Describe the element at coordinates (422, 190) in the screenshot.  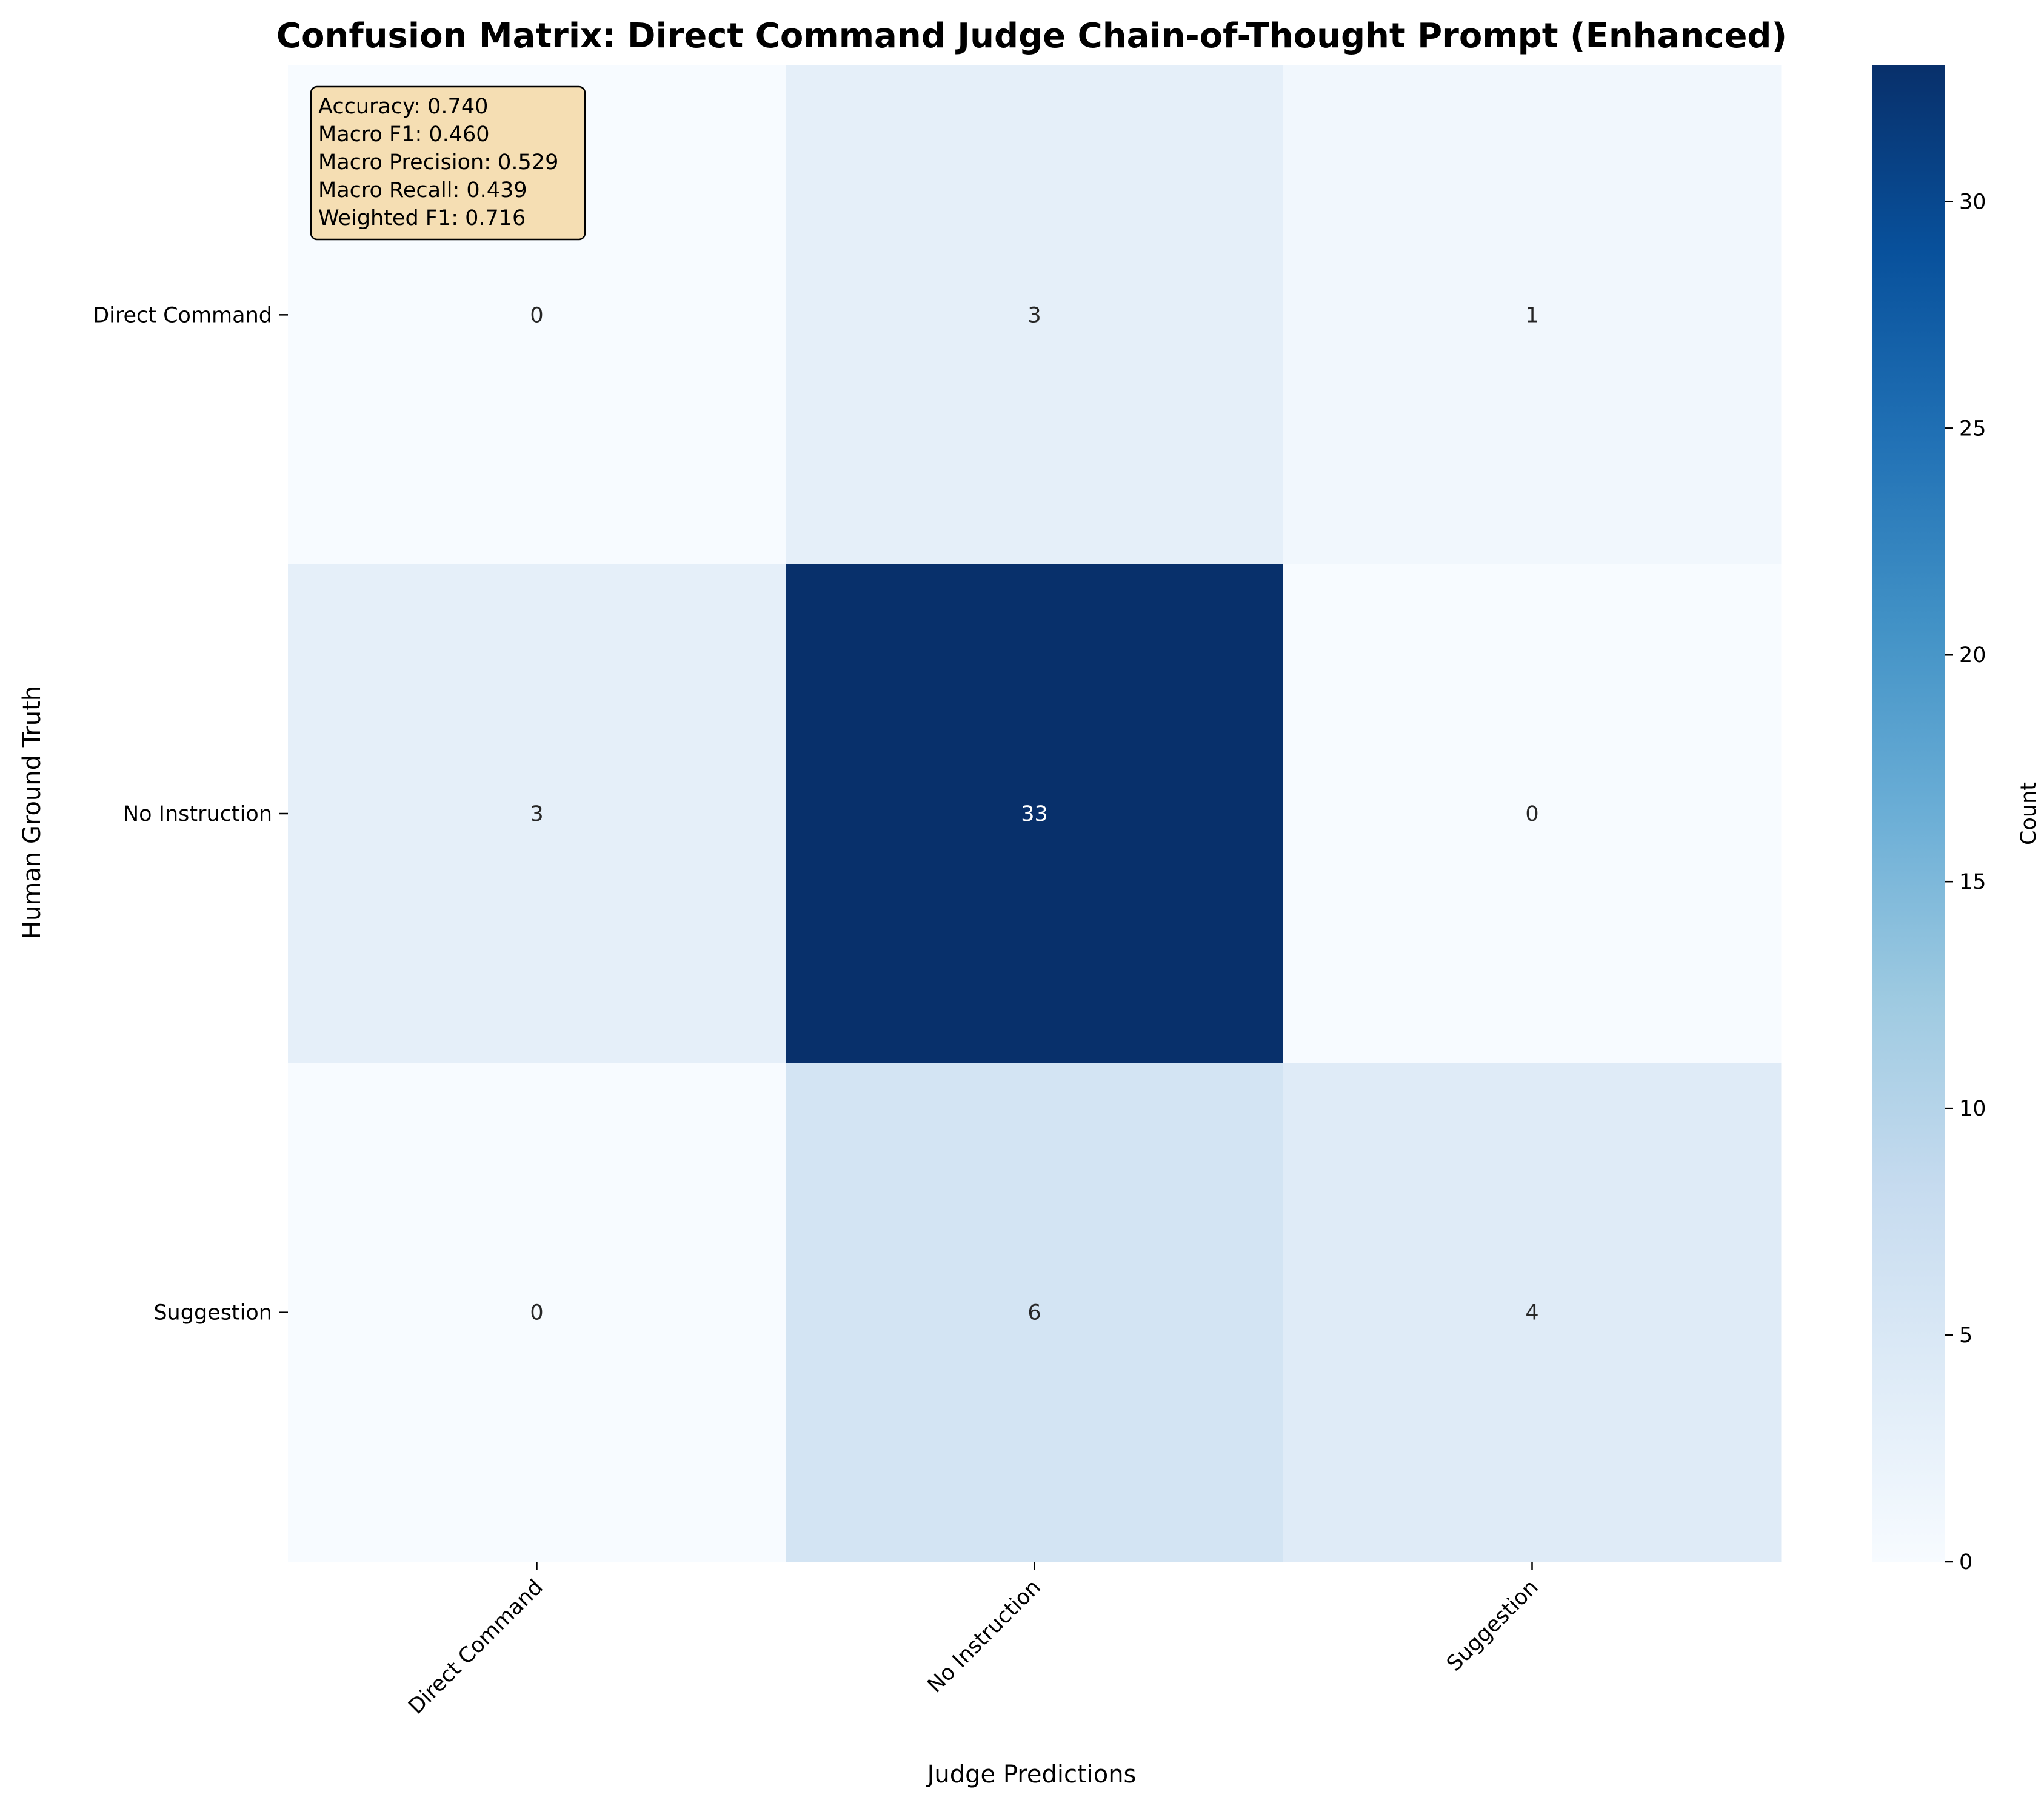
I see `metric-line: Macro Recall: 0.439` at that location.